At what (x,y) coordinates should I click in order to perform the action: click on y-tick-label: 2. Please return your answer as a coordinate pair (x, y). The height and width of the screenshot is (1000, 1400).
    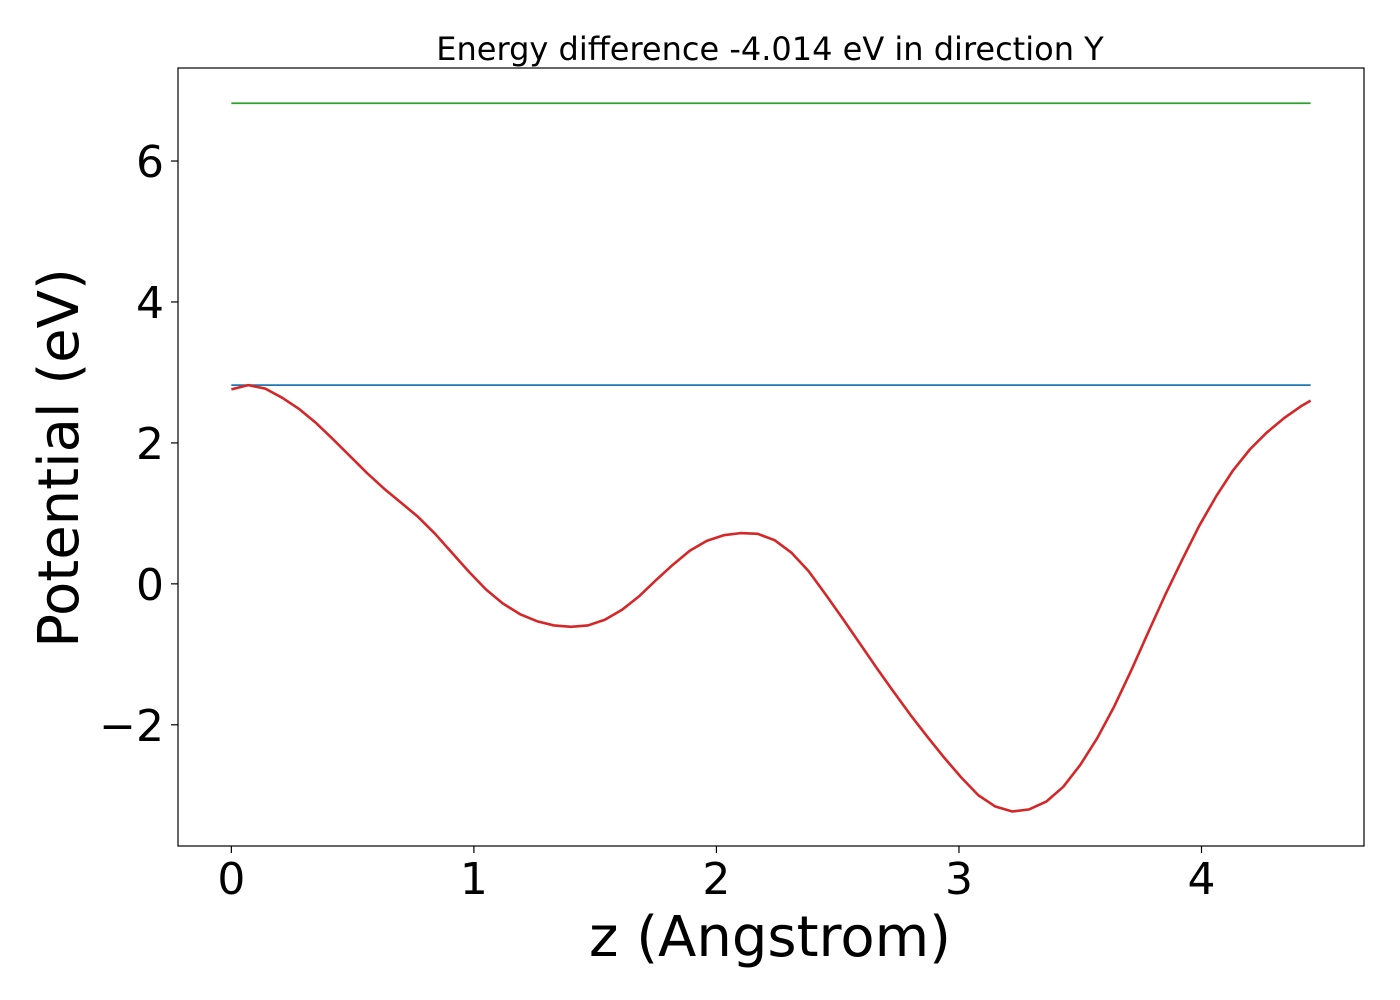
    Looking at the image, I should click on (150, 444).